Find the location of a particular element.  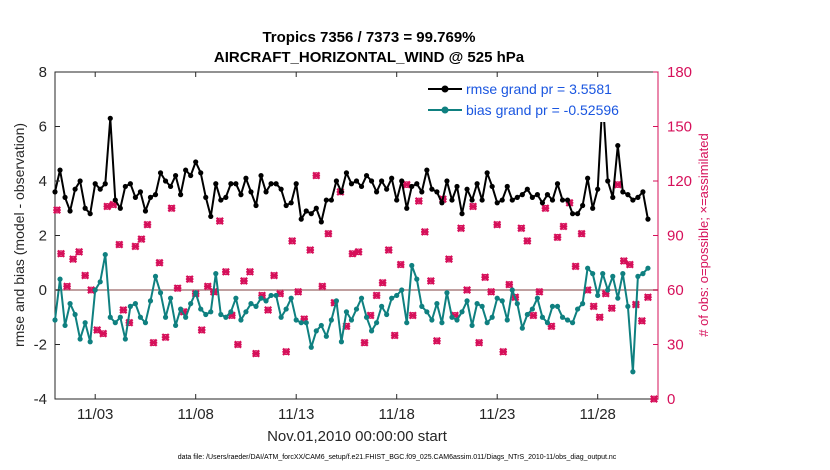

y-axis-right-label: # of obs: o=possible; ×=assimilated is located at coordinates (703, 234).